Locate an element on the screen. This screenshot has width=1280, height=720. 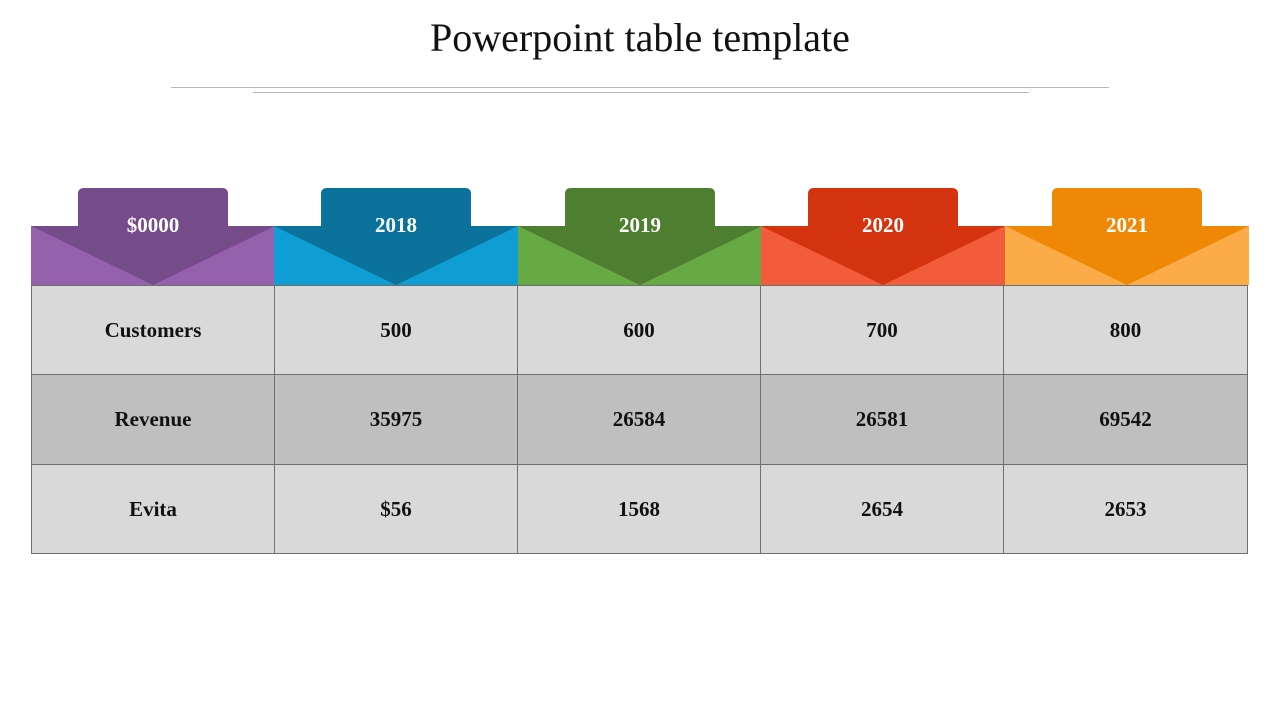
column-header-2: 2019 is located at coordinates (640, 237).